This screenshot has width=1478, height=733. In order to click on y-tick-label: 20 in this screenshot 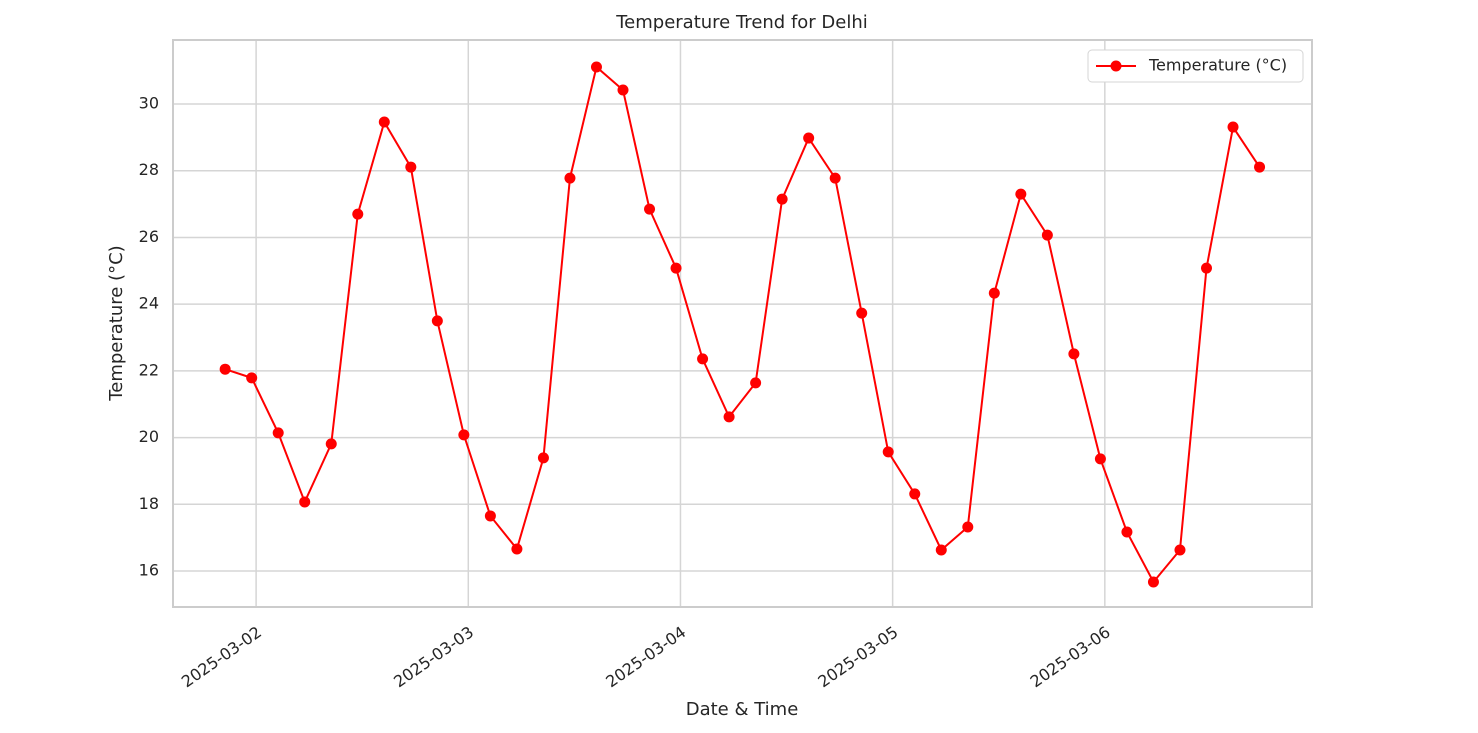, I will do `click(149, 436)`.